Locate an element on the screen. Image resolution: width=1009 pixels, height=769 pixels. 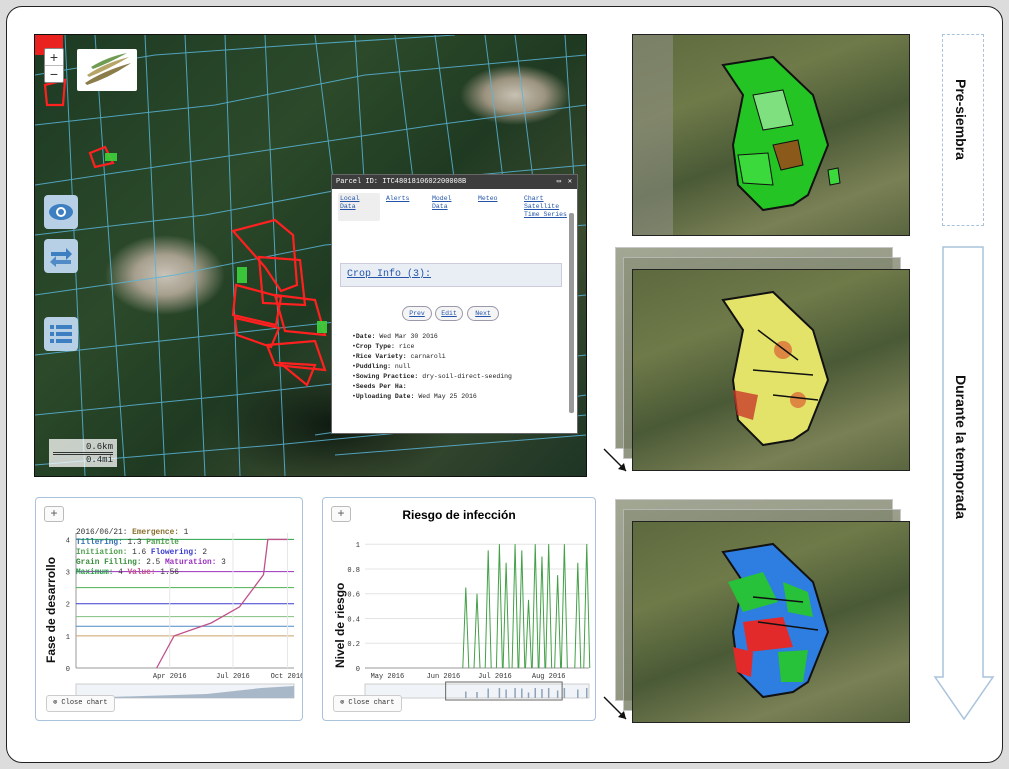
scale-metric: 0.6km is located at coordinates (83, 447).